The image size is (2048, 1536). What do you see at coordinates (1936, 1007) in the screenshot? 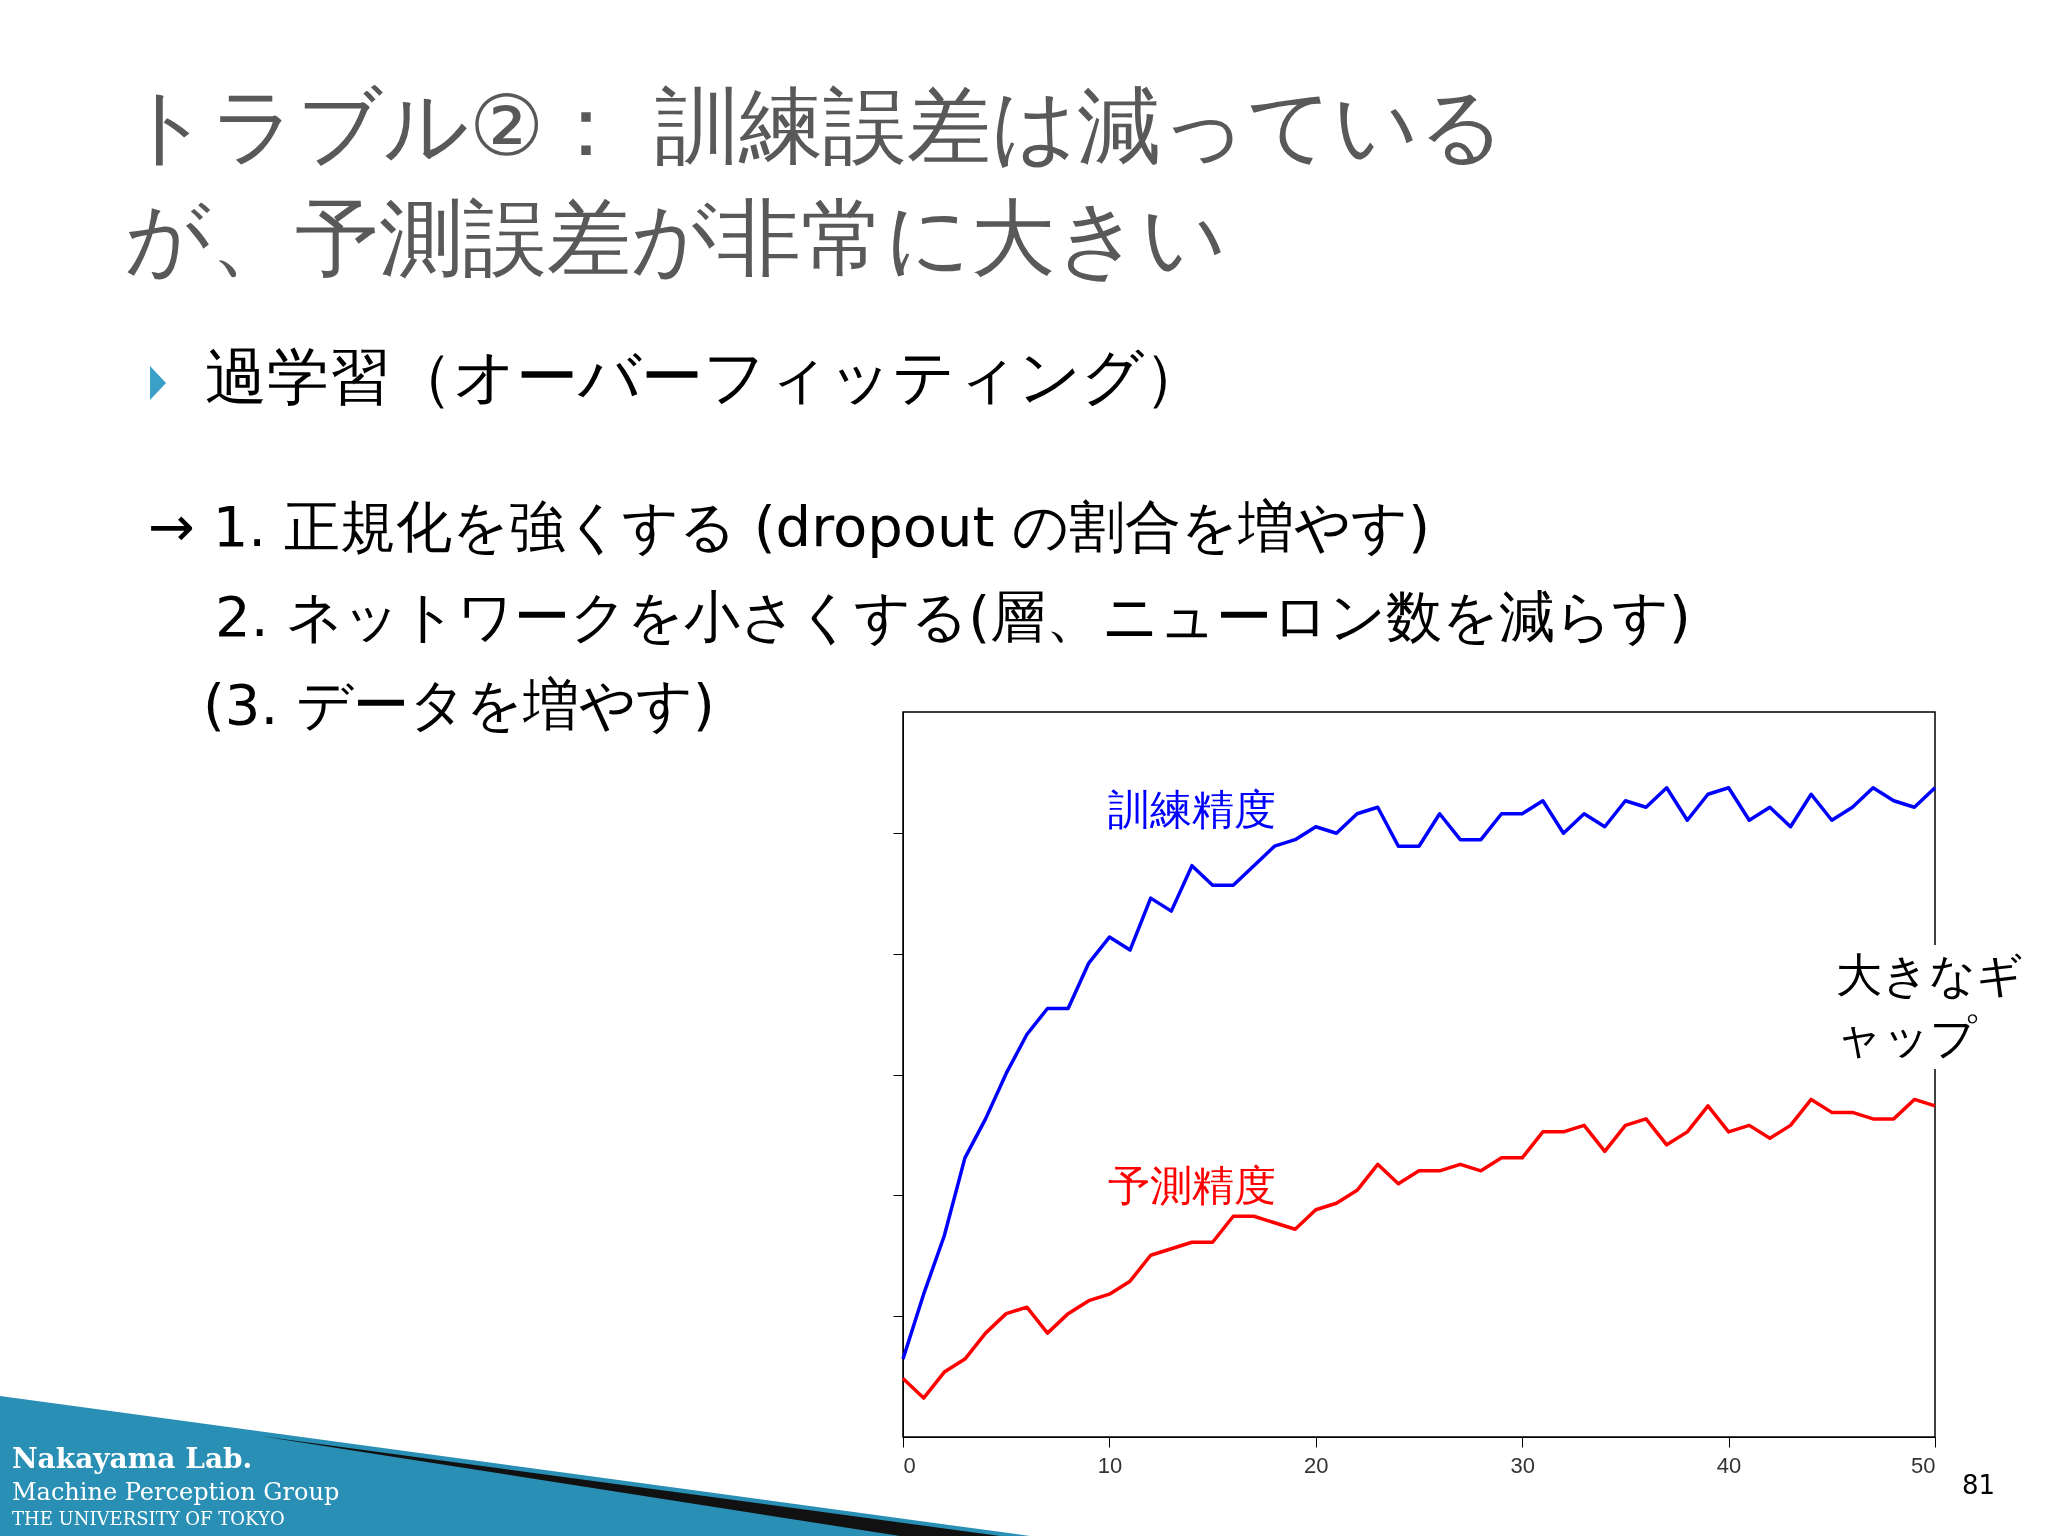
I see `annotation: 大きなギャップ` at bounding box center [1936, 1007].